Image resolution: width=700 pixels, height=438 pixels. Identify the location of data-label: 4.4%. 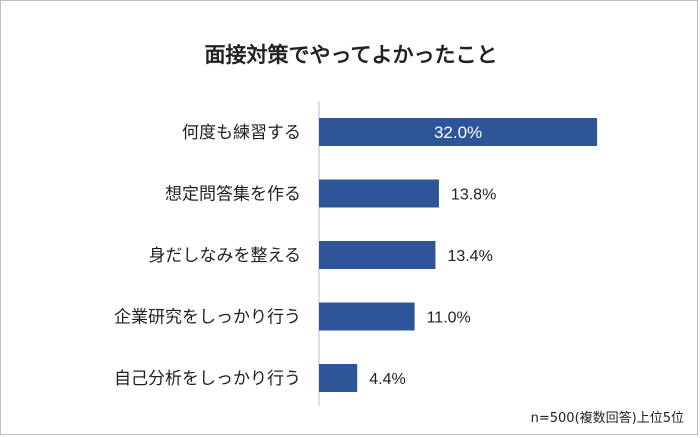
(387, 379).